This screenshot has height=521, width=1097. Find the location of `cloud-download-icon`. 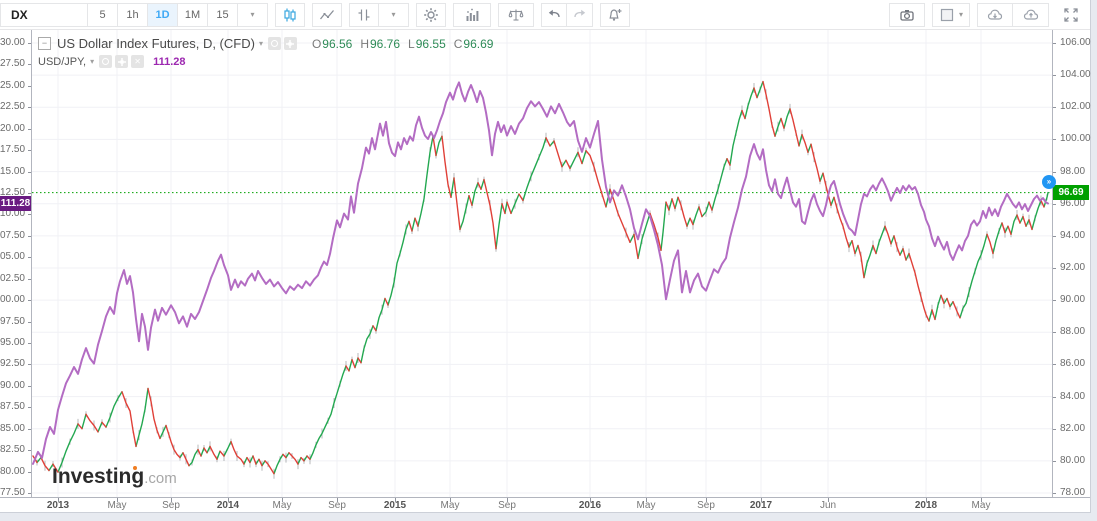

cloud-download-icon is located at coordinates (995, 14).